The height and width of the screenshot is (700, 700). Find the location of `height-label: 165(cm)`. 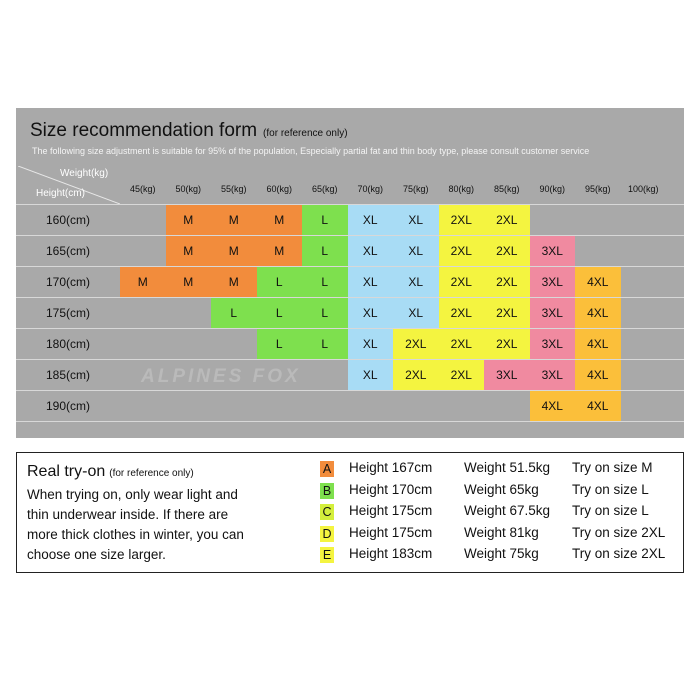

height-label: 165(cm) is located at coordinates (67, 251).